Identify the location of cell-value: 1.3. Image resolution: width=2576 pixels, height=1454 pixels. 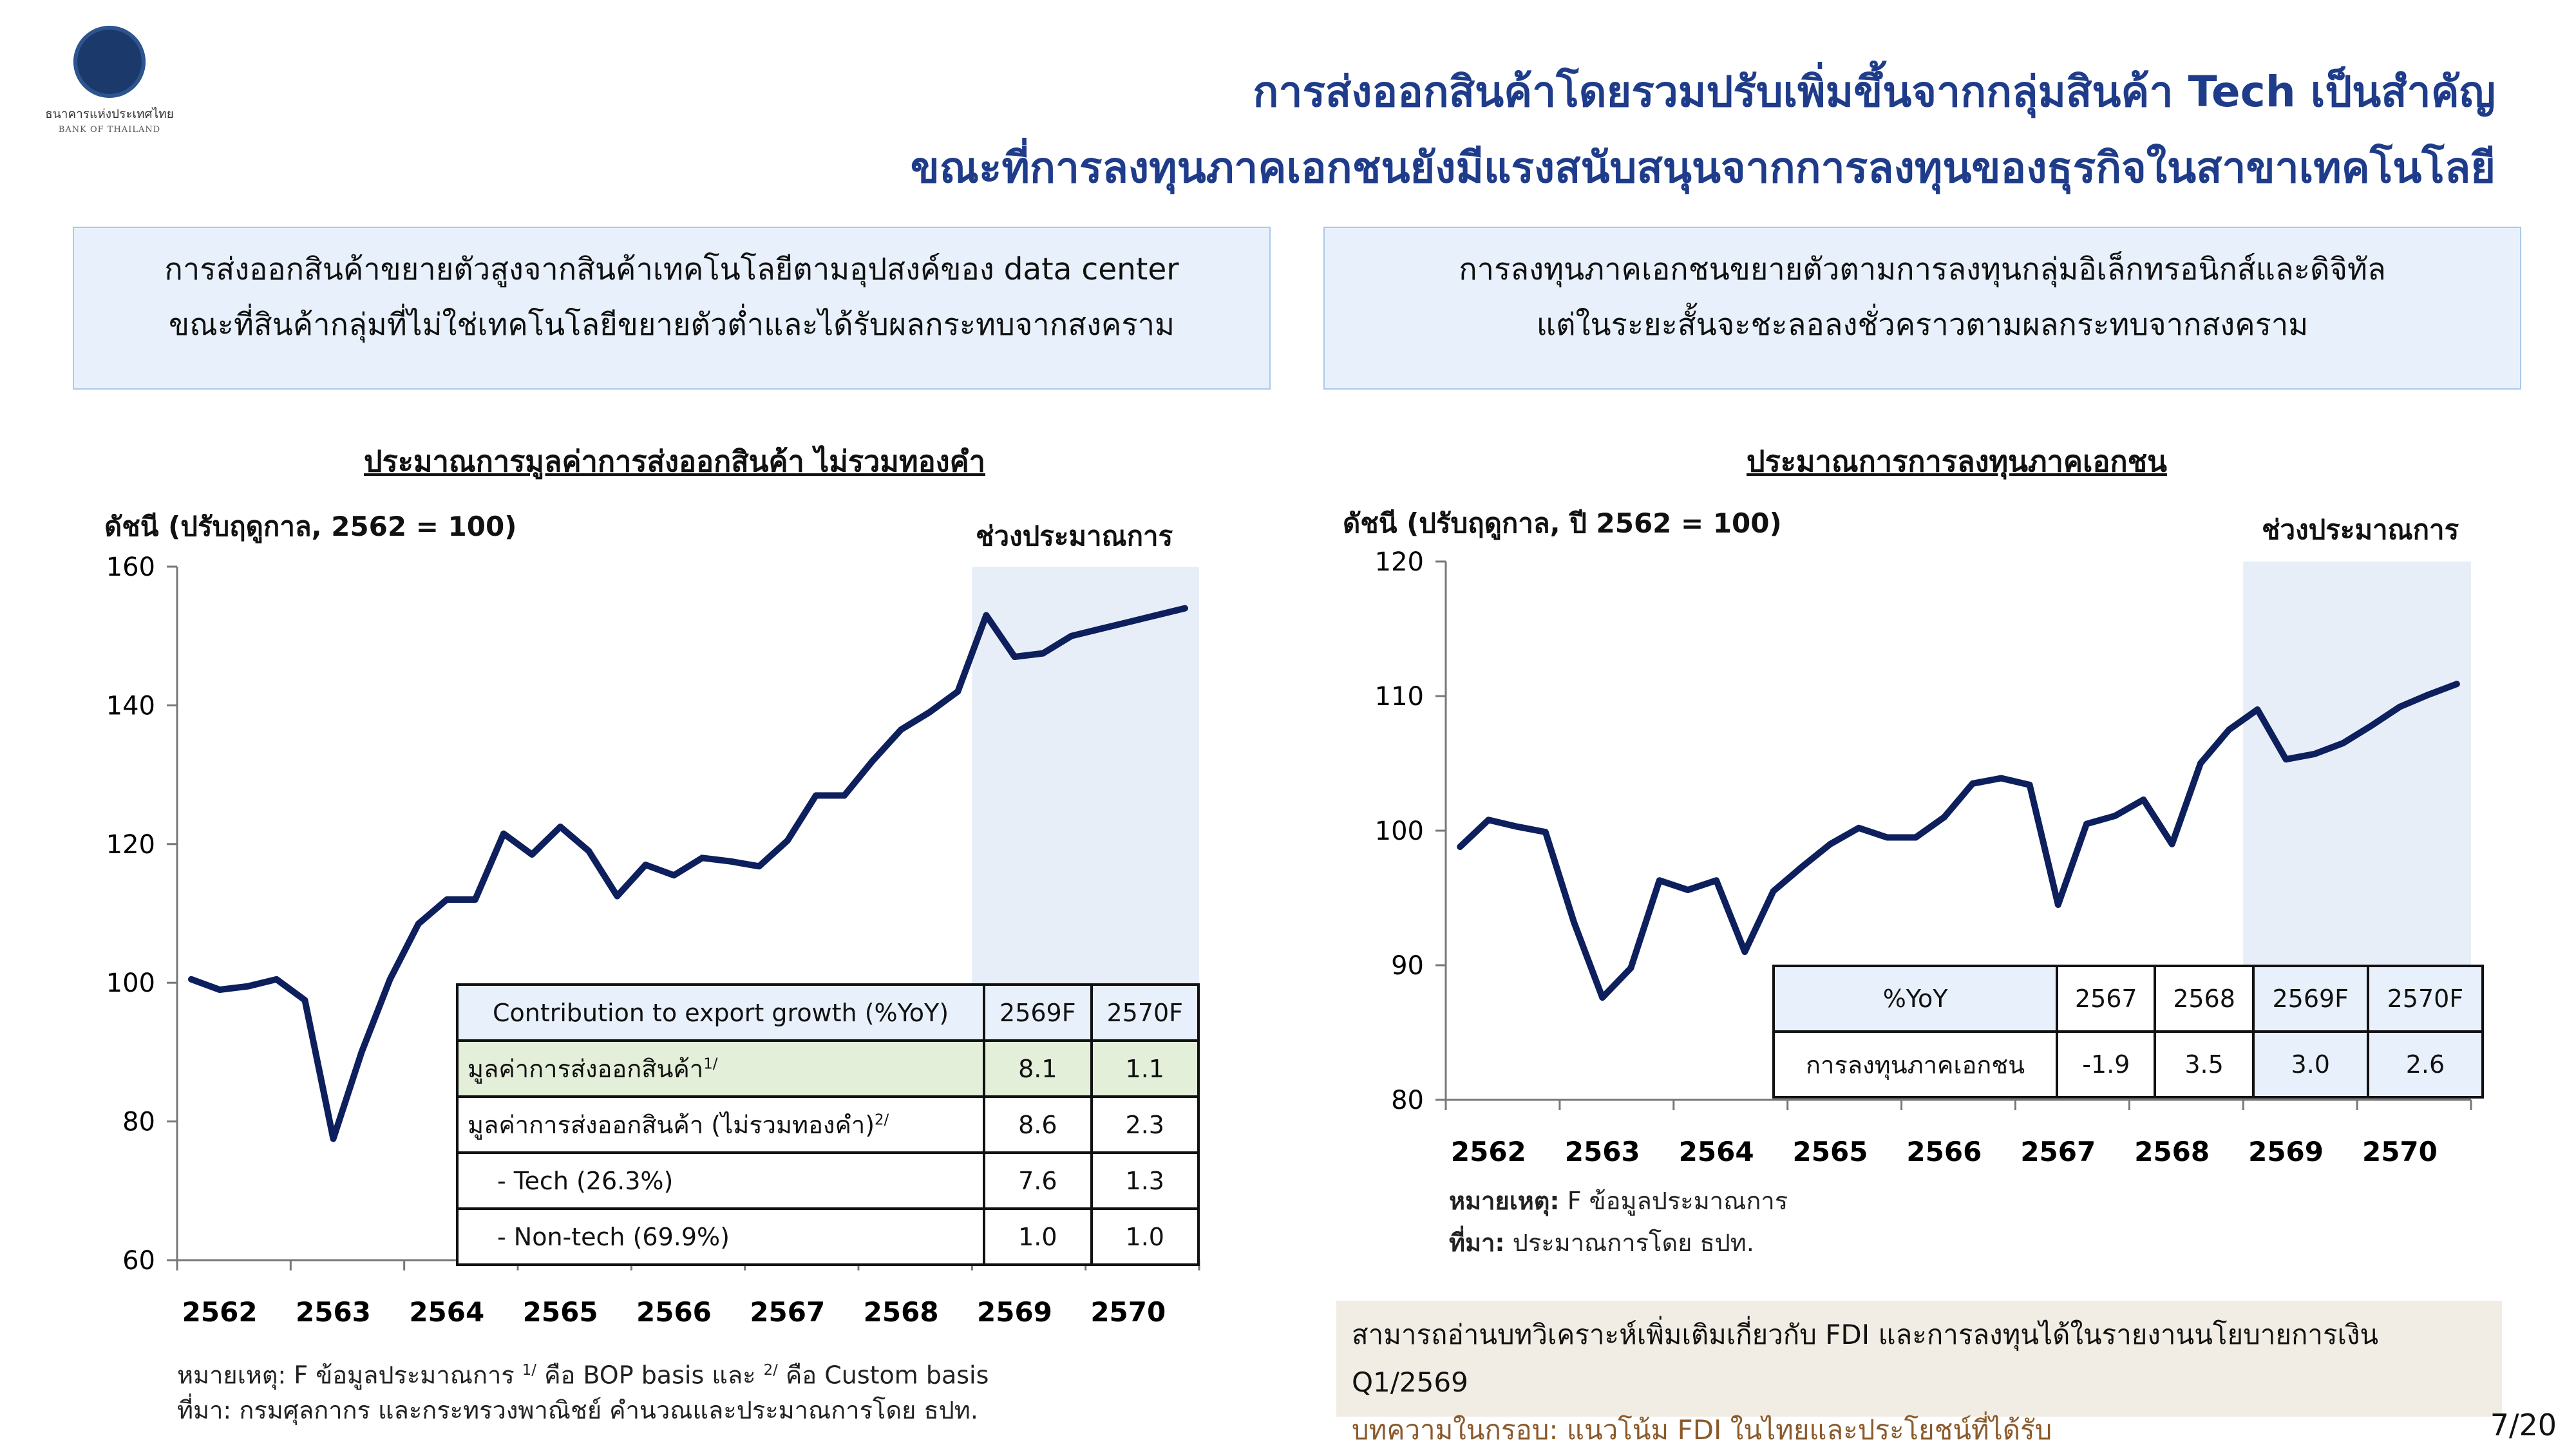
(1145, 1180).